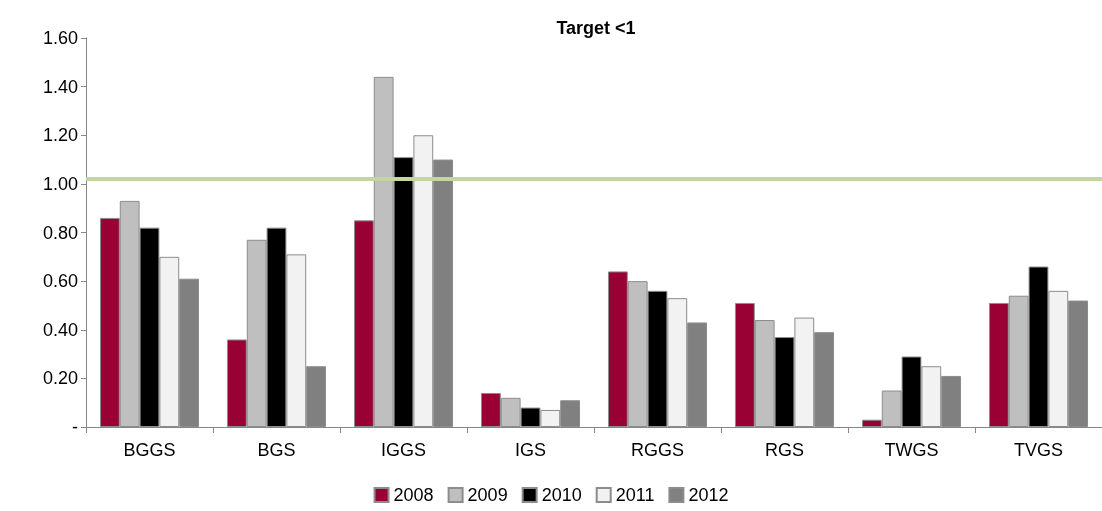 The image size is (1102, 511). What do you see at coordinates (784, 450) in the screenshot?
I see `x-tick-label: RGS` at bounding box center [784, 450].